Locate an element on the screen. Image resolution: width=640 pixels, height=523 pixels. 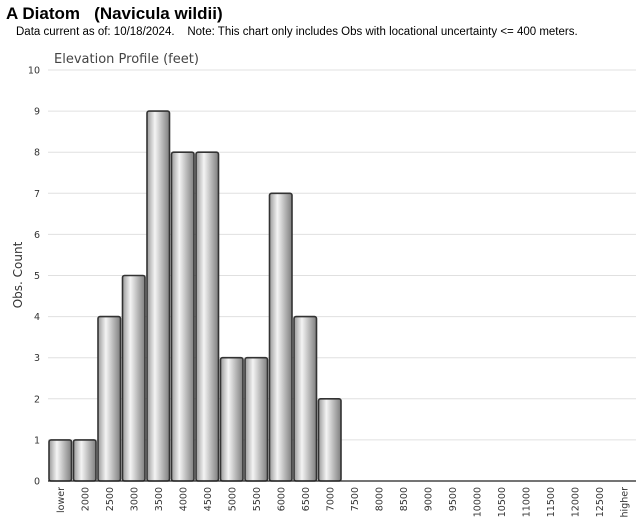
y-tick-label: 5 is located at coordinates (37, 276).